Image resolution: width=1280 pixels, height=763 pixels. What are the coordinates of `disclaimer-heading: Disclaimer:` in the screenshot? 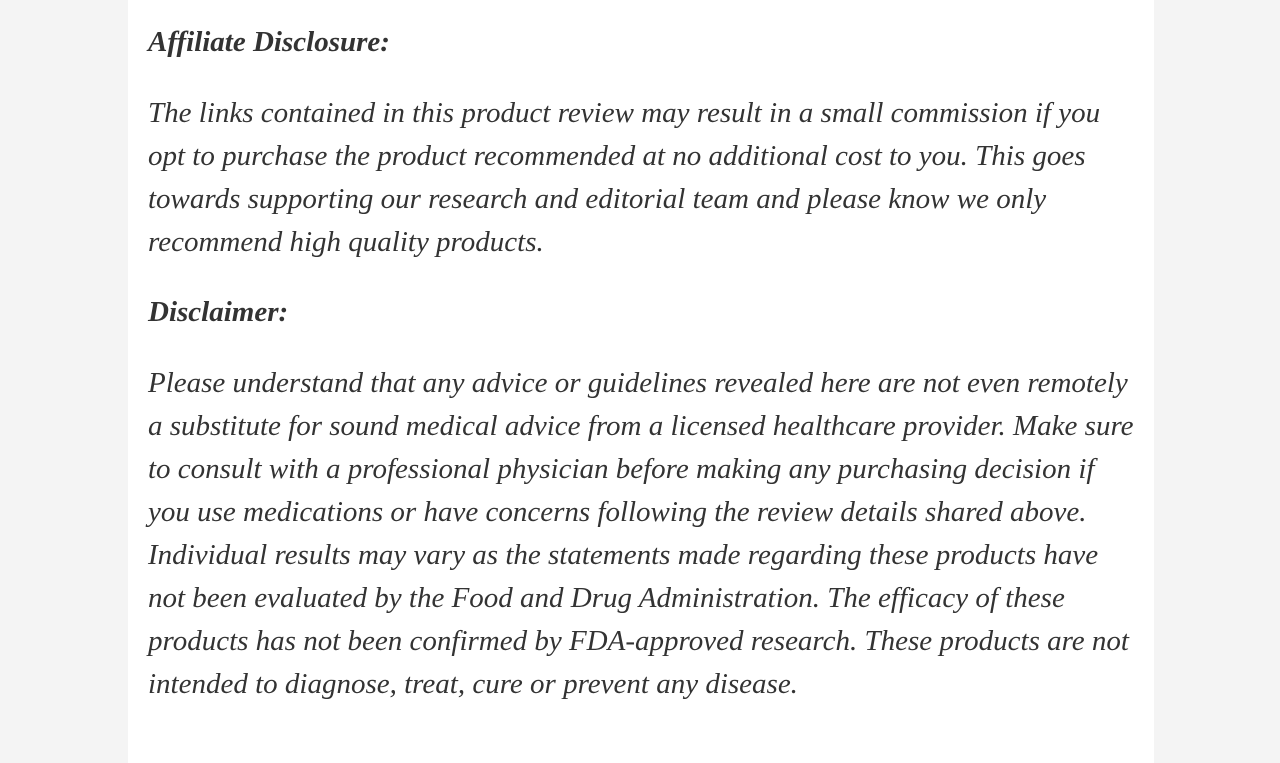 It's located at (218, 312).